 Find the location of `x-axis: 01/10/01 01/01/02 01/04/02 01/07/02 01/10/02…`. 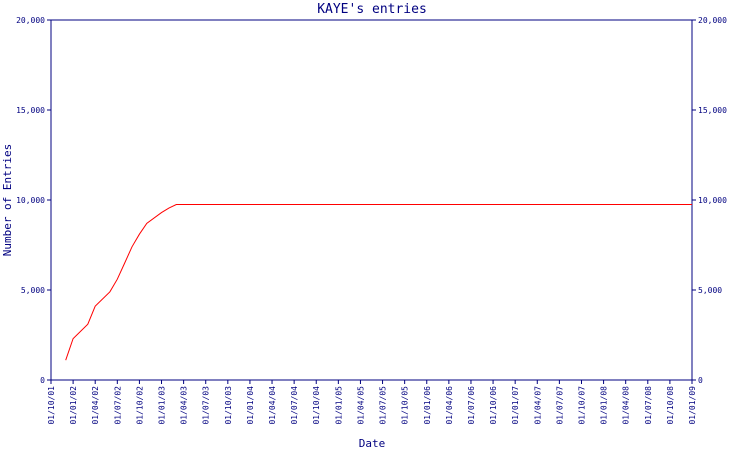

x-axis: 01/10/01 01/01/02 01/04/02 01/07/02 01/10/02… is located at coordinates (372, 402).